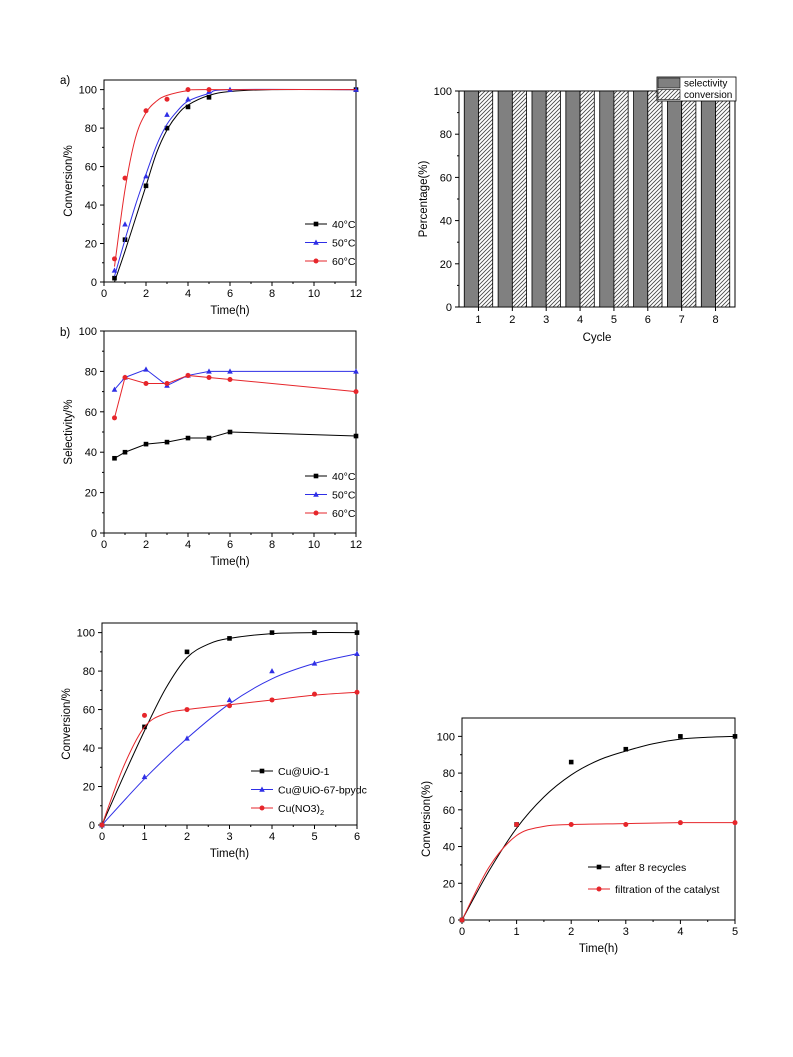 The height and width of the screenshot is (1057, 793). What do you see at coordinates (682, 320) in the screenshot?
I see `x-tick-label: 7` at bounding box center [682, 320].